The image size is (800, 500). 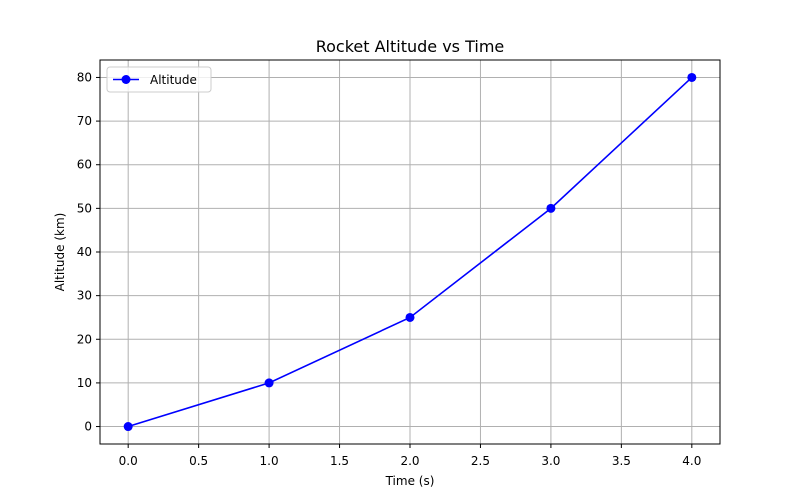 I want to click on x-axis-label: Time (s), so click(x=410, y=481).